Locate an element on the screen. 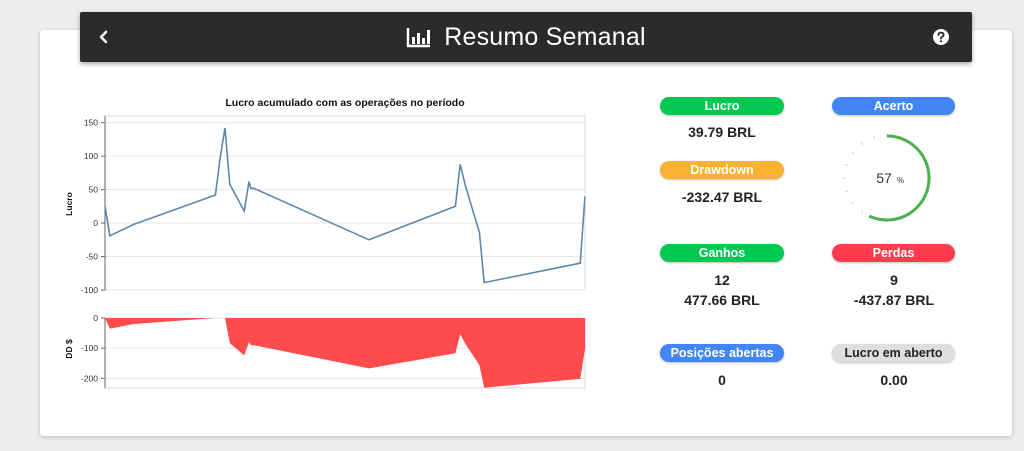 The image size is (1024, 451). perdas-badge: Perdas is located at coordinates (893, 253).